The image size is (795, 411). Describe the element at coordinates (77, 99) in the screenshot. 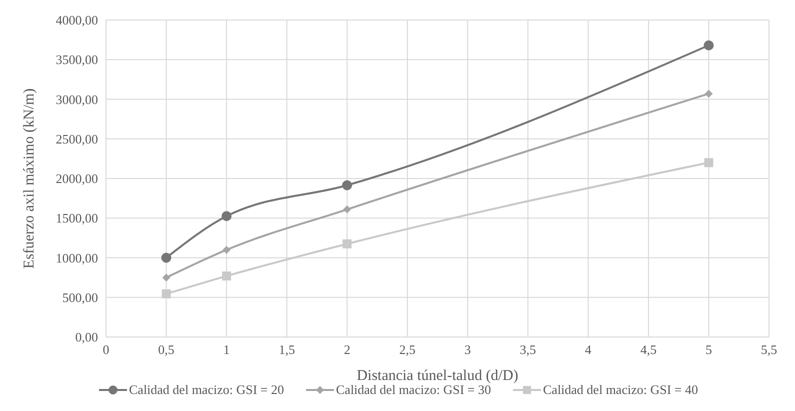

I see `y-tick-label: 3000,00` at that location.